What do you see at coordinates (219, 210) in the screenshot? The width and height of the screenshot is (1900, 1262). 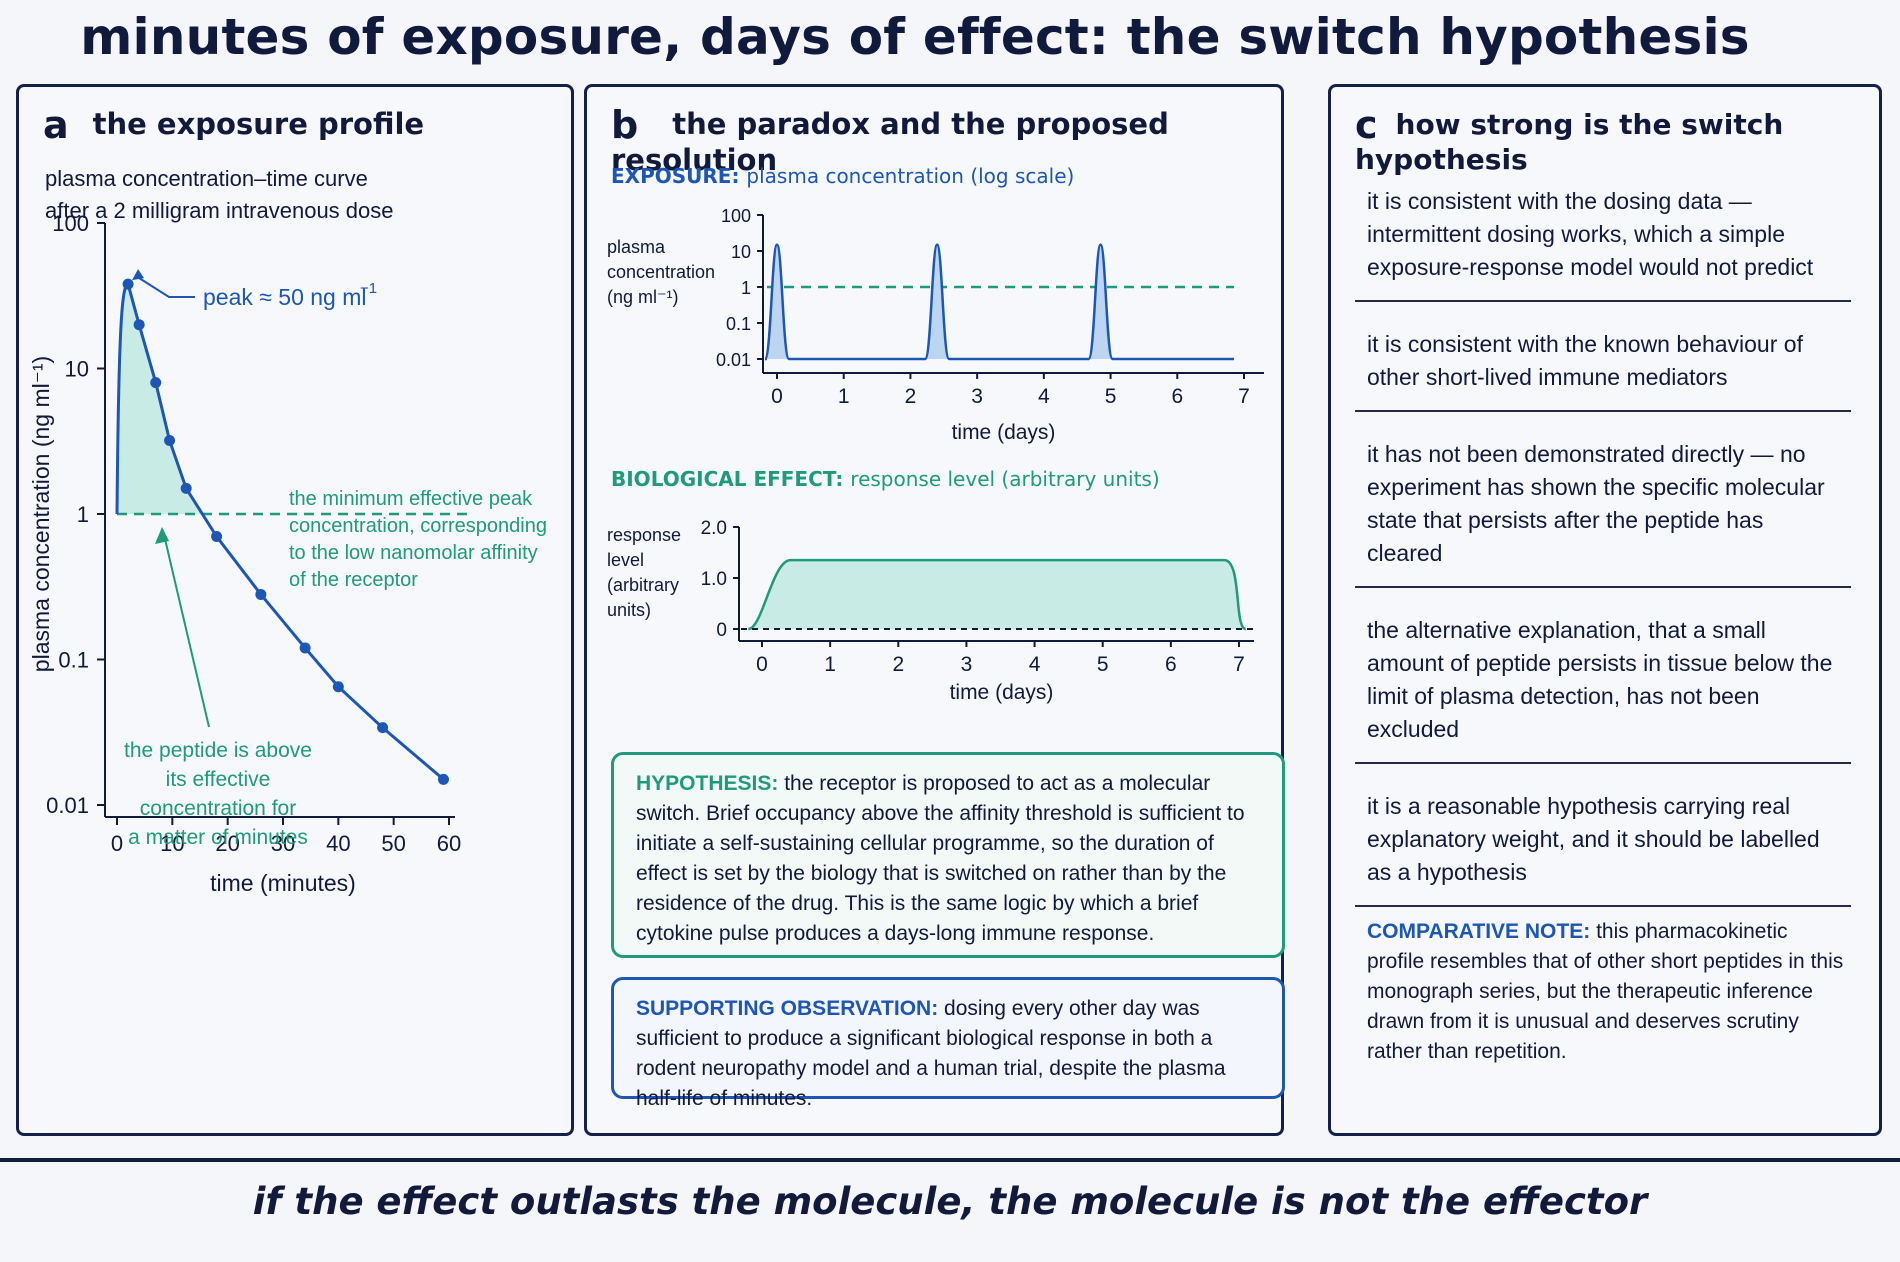 I see `panel-a-desc-line2: after a 2 milligram intravenous dose` at bounding box center [219, 210].